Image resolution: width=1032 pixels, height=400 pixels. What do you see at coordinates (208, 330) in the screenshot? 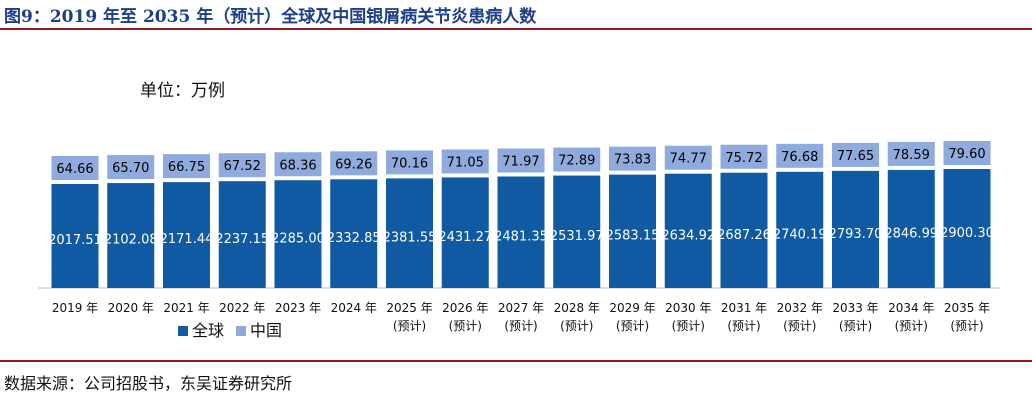
I see `legend-label-global: 全球` at bounding box center [208, 330].